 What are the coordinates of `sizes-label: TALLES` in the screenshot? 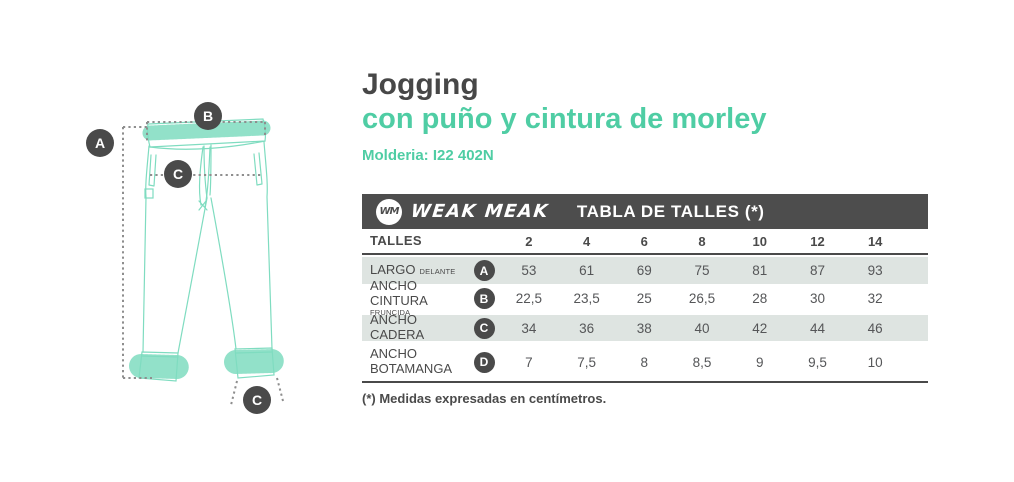 It's located at (396, 240).